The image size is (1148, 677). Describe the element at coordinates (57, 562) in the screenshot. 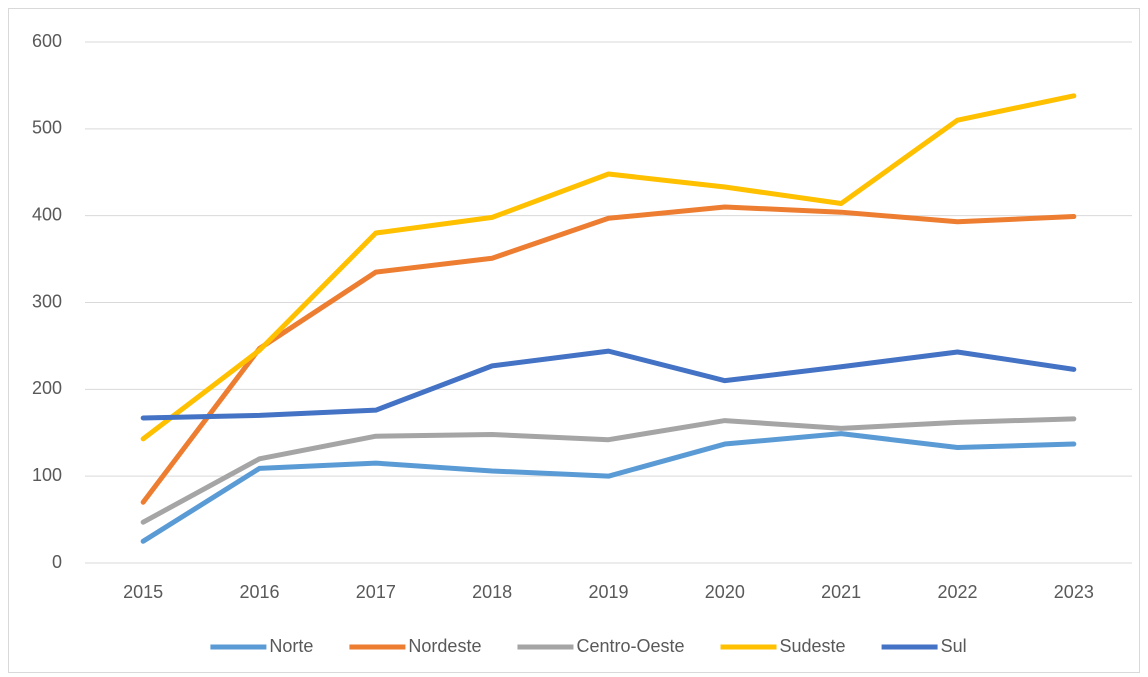

I see `y-tick-label: 0` at that location.